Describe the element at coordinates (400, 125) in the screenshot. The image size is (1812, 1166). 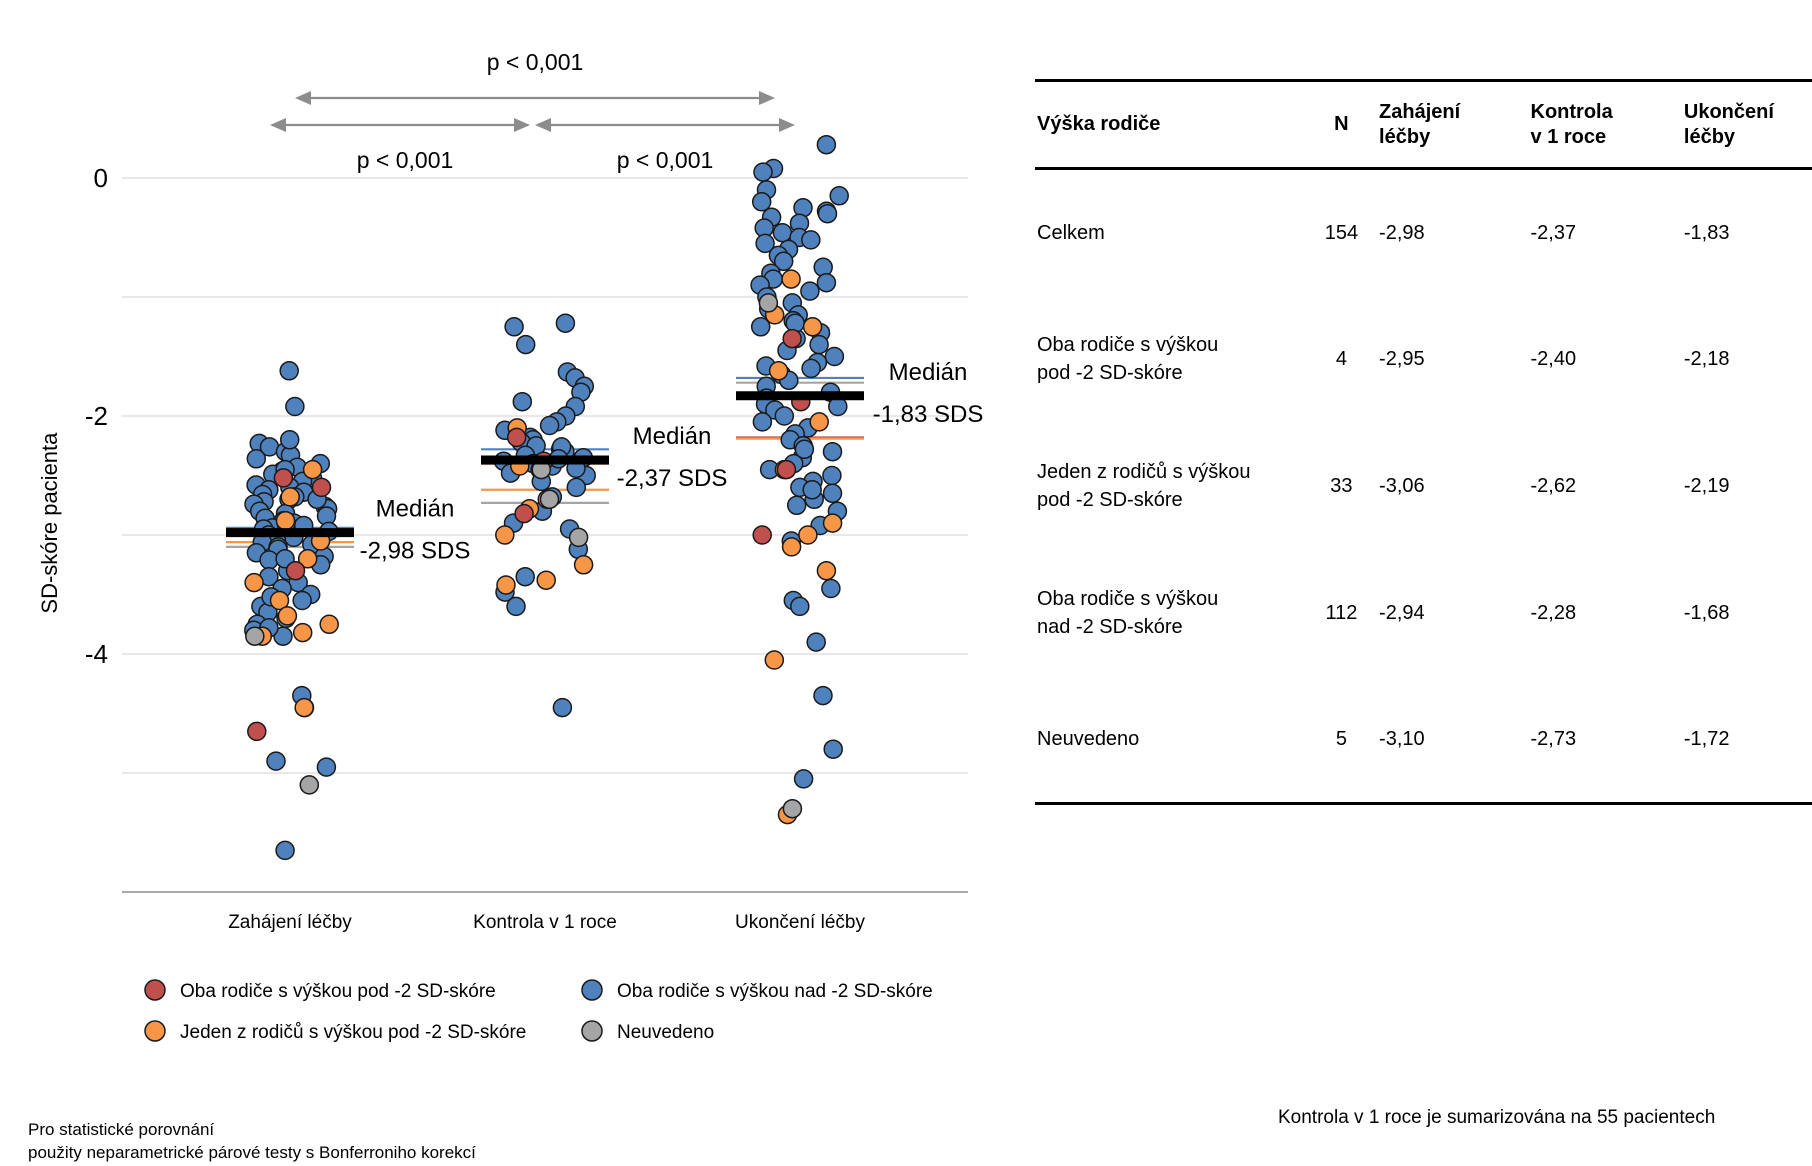
I see `comparison-arrow` at that location.